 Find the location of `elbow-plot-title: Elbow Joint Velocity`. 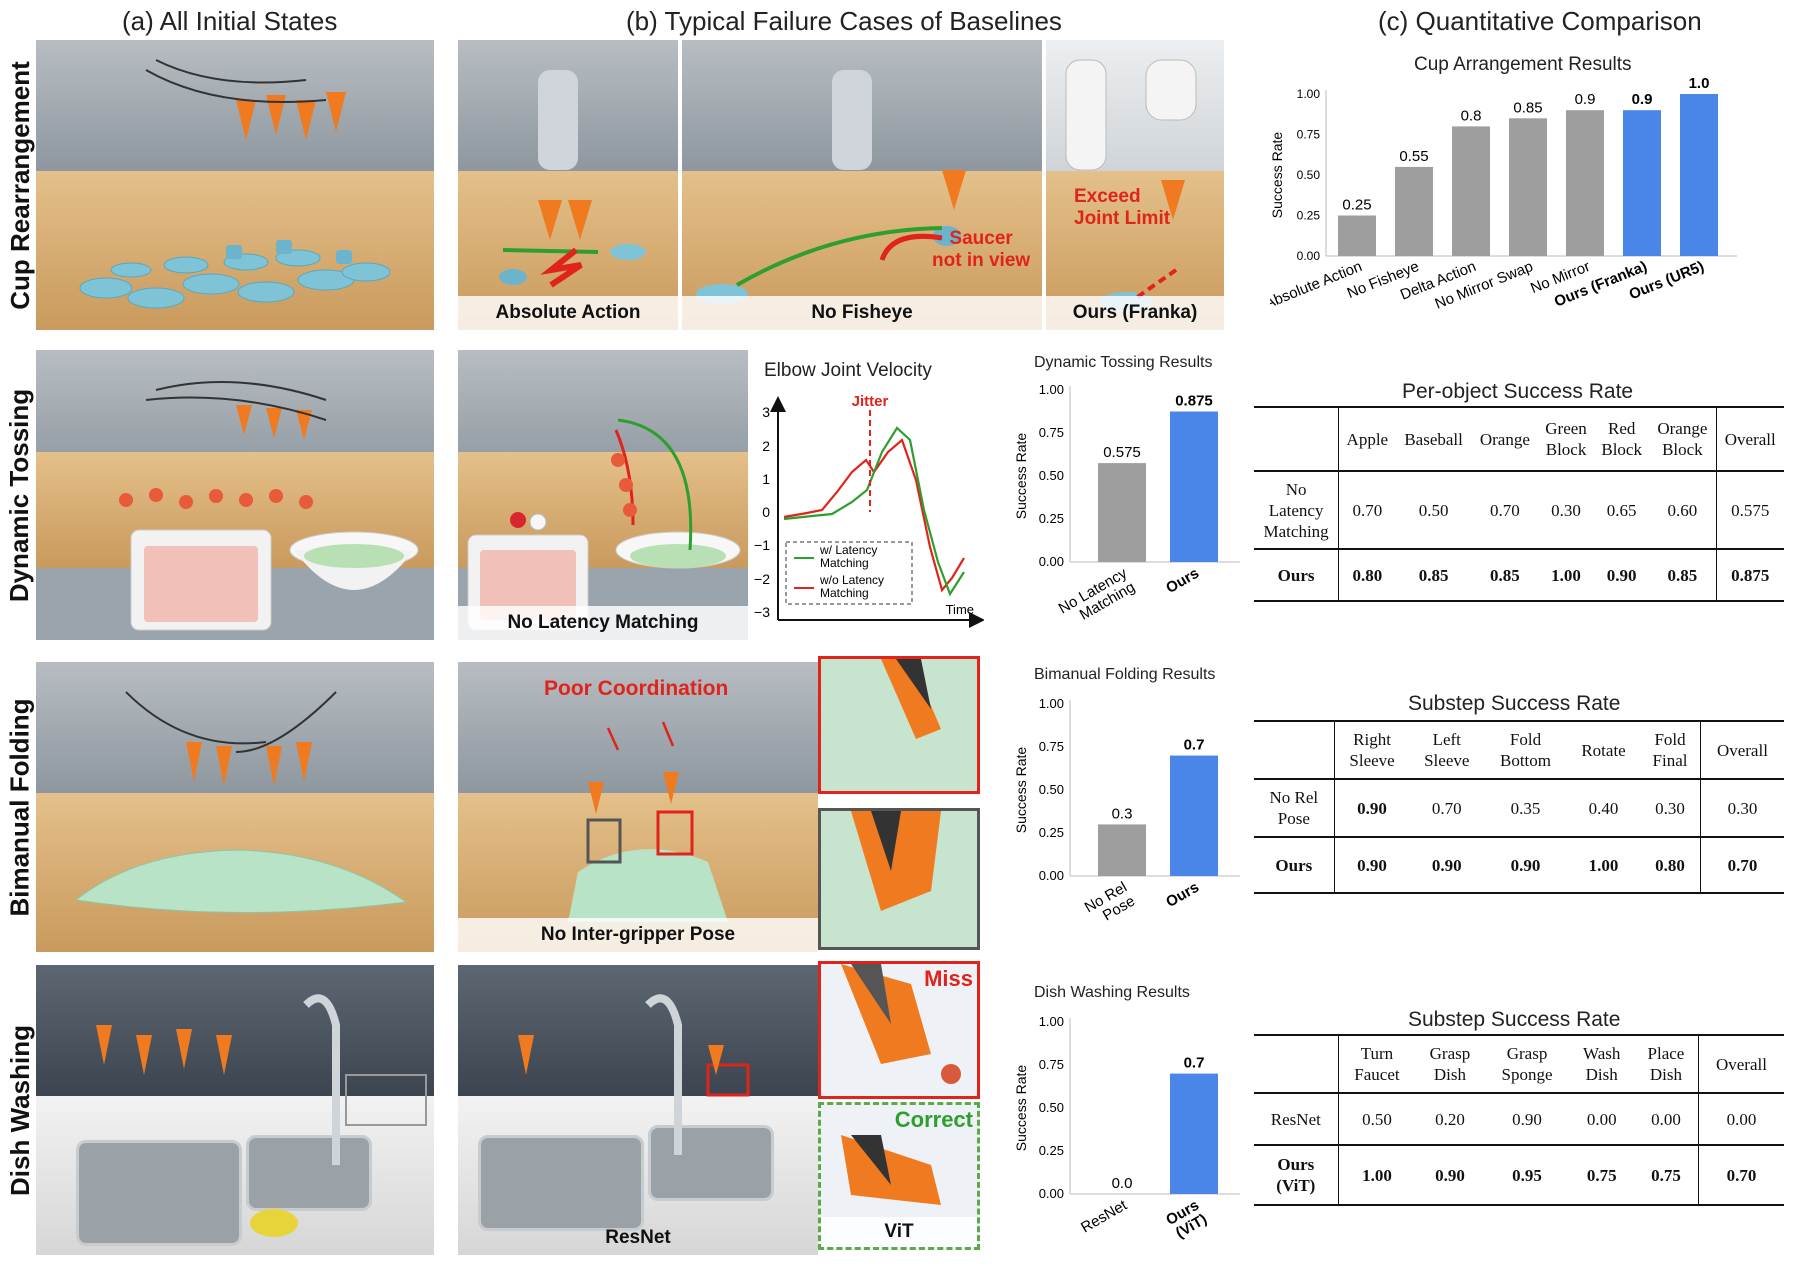

elbow-plot-title: Elbow Joint Velocity is located at coordinates (848, 370).